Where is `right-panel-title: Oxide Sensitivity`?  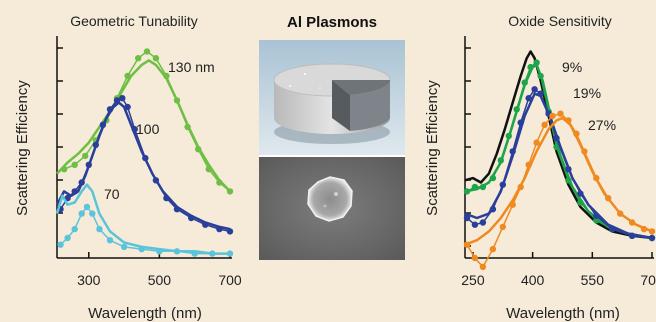
right-panel-title: Oxide Sensitivity is located at coordinates (559, 21).